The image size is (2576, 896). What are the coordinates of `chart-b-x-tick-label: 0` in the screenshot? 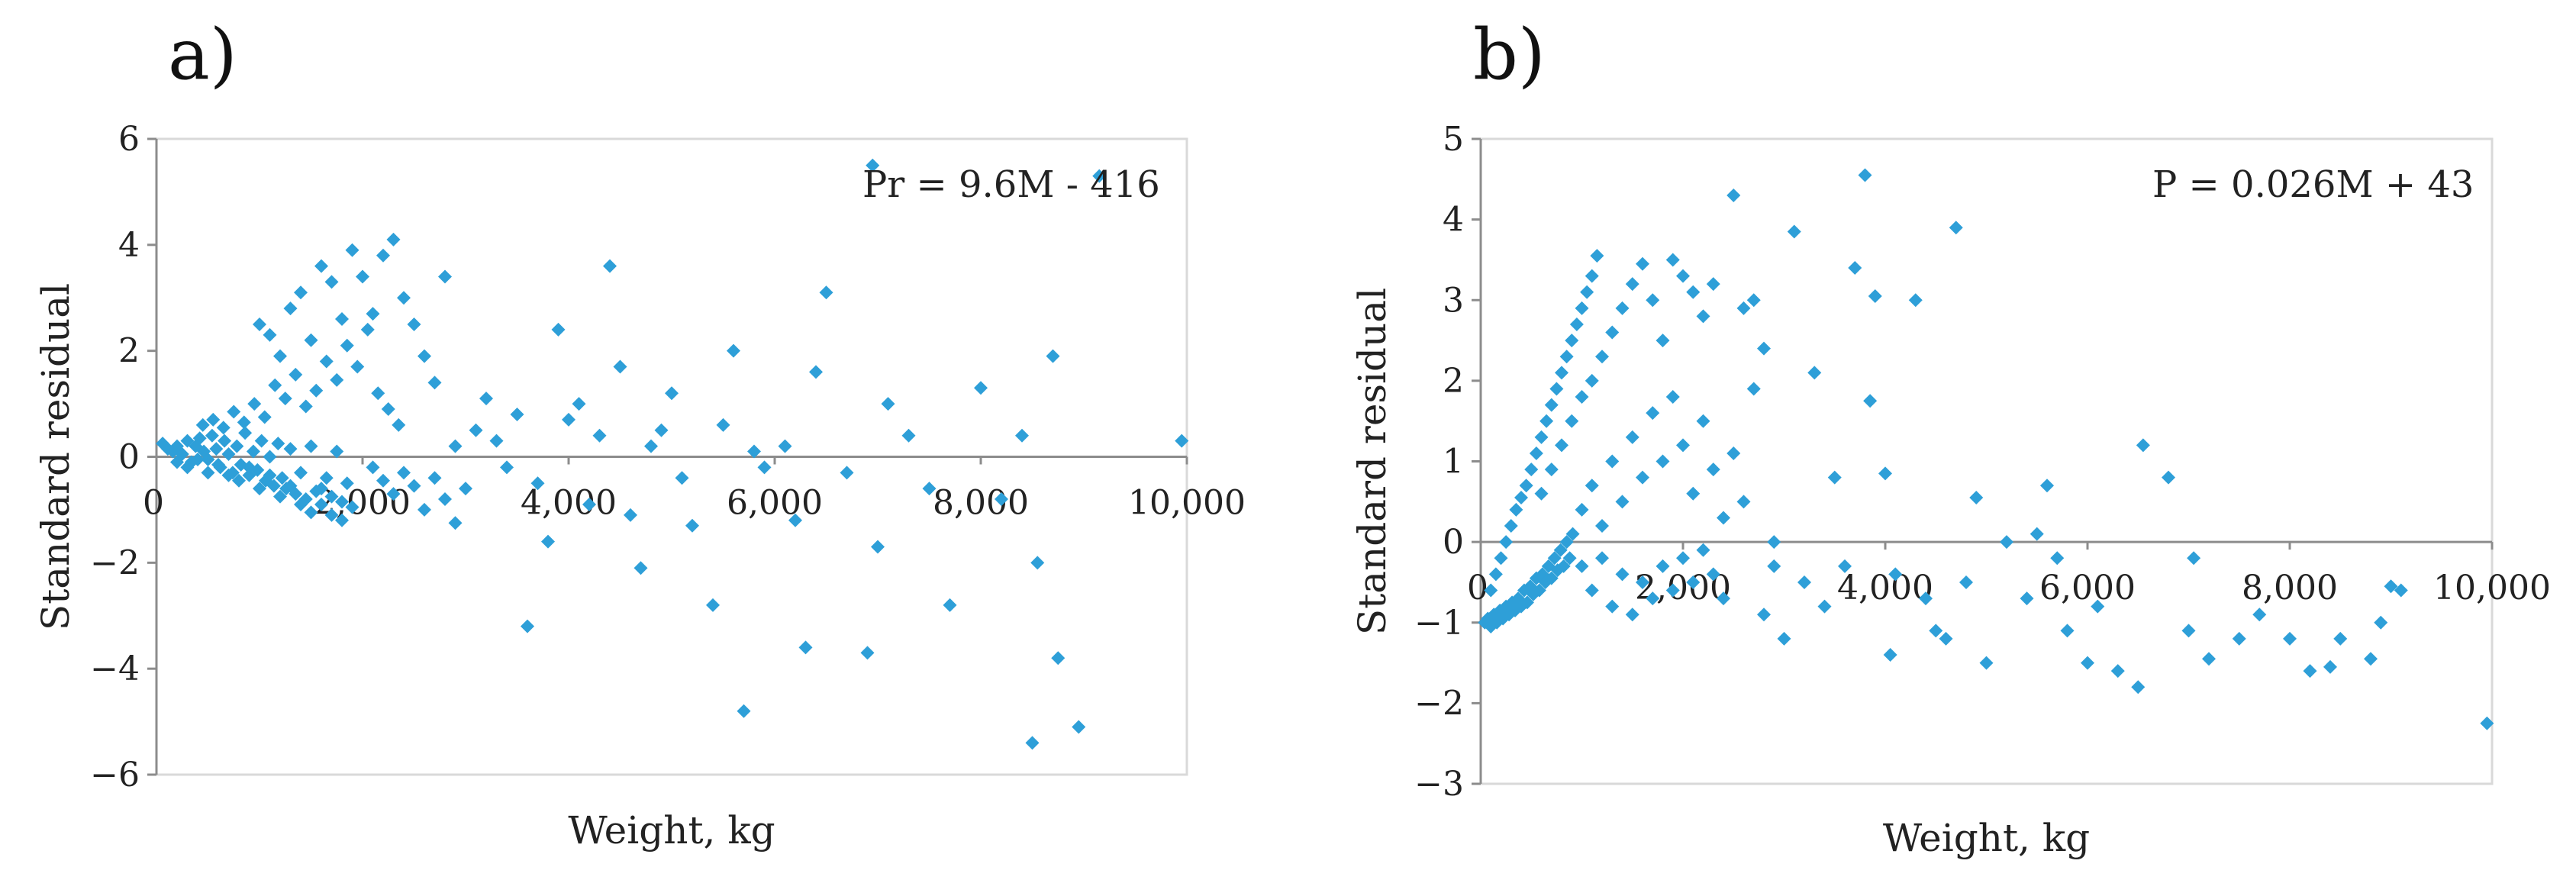 It's located at (1477, 588).